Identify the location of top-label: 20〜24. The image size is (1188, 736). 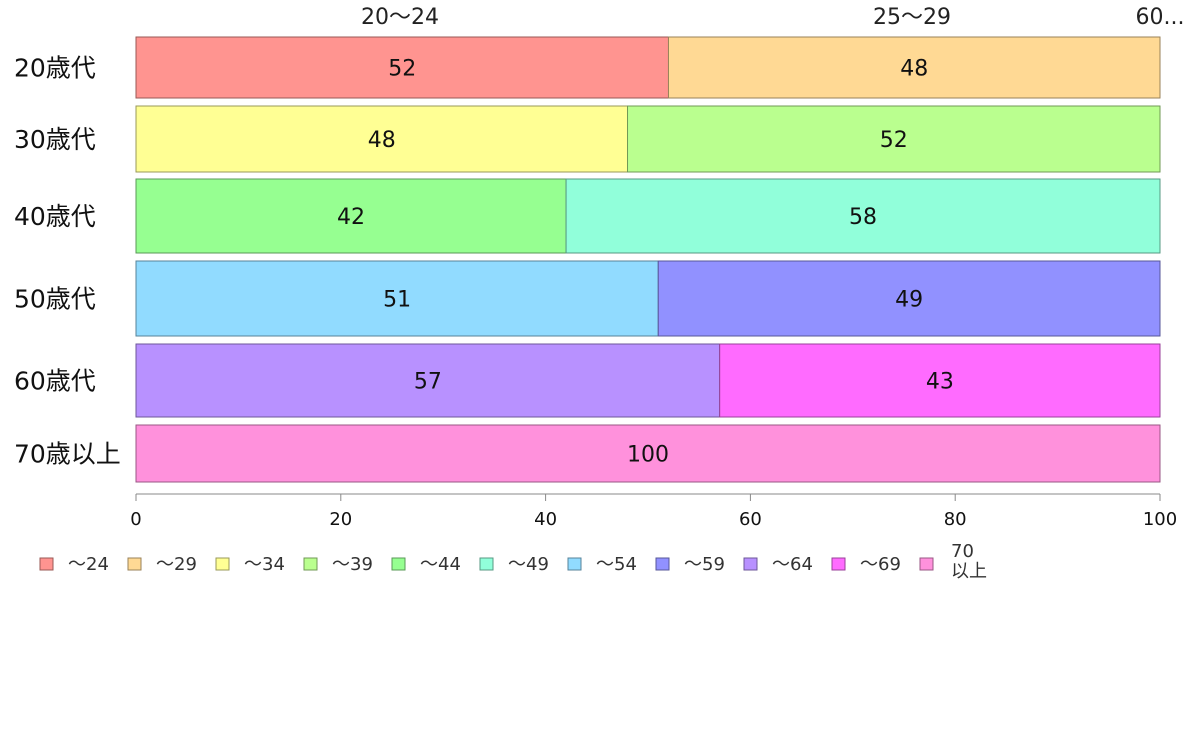
(400, 17).